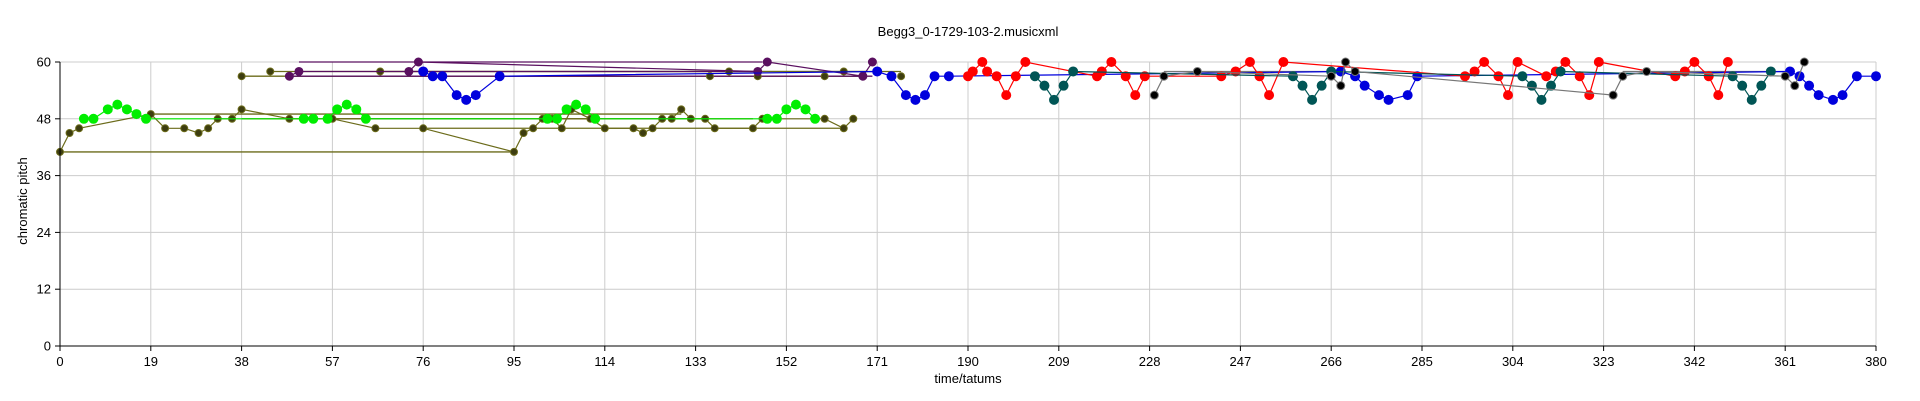 The height and width of the screenshot is (401, 1920). What do you see at coordinates (44, 118) in the screenshot?
I see `y-tick-label: 48` at bounding box center [44, 118].